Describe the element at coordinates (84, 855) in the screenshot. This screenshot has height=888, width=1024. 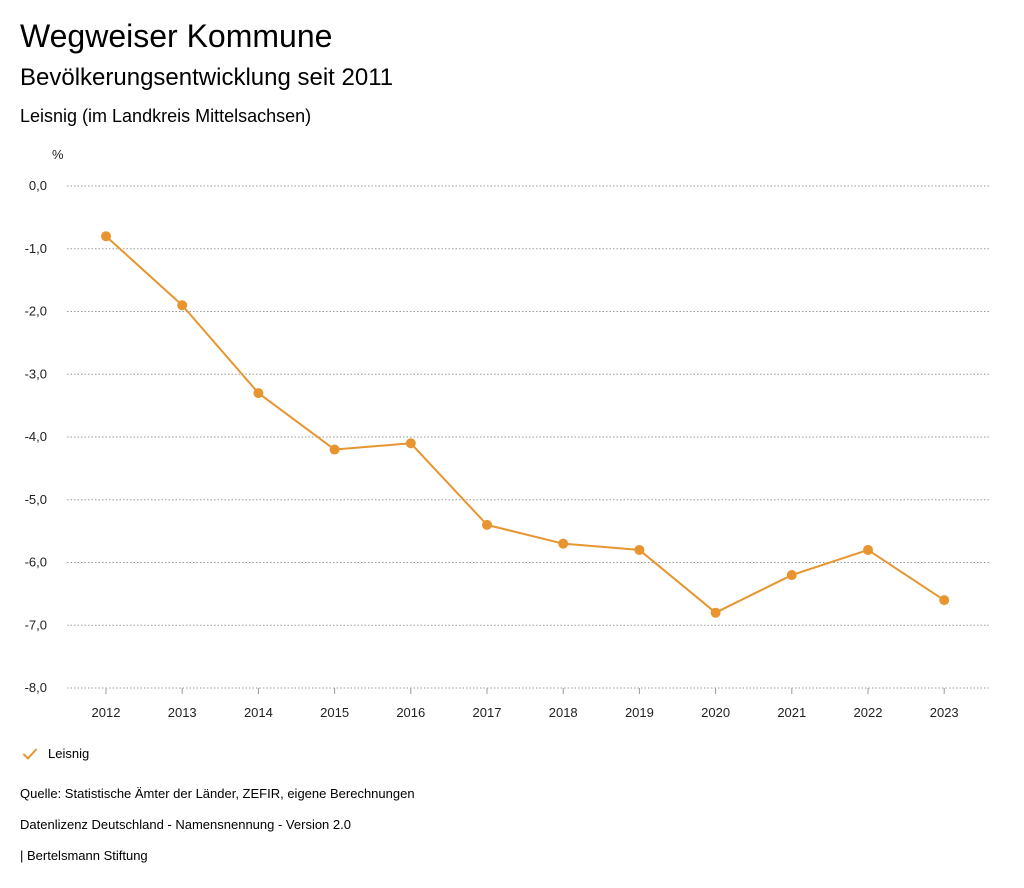
I see `publisher-note: | Bertelsmann Stiftung` at that location.